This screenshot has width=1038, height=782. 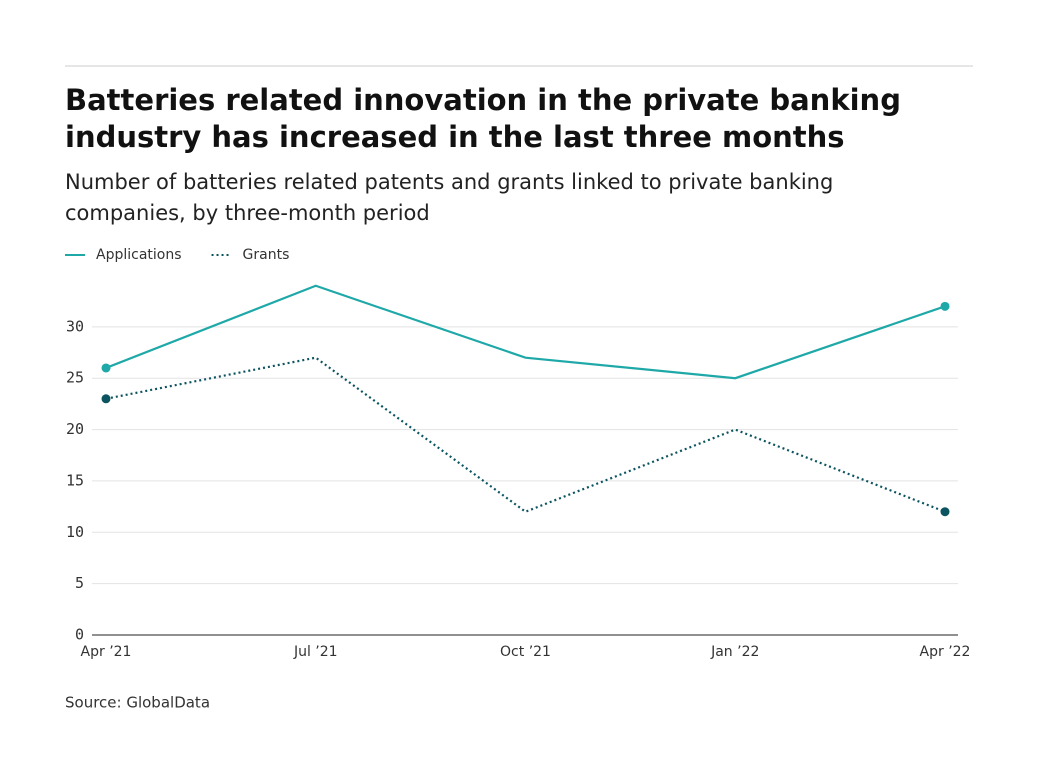 What do you see at coordinates (266, 255) in the screenshot?
I see `legend-label: Grants` at bounding box center [266, 255].